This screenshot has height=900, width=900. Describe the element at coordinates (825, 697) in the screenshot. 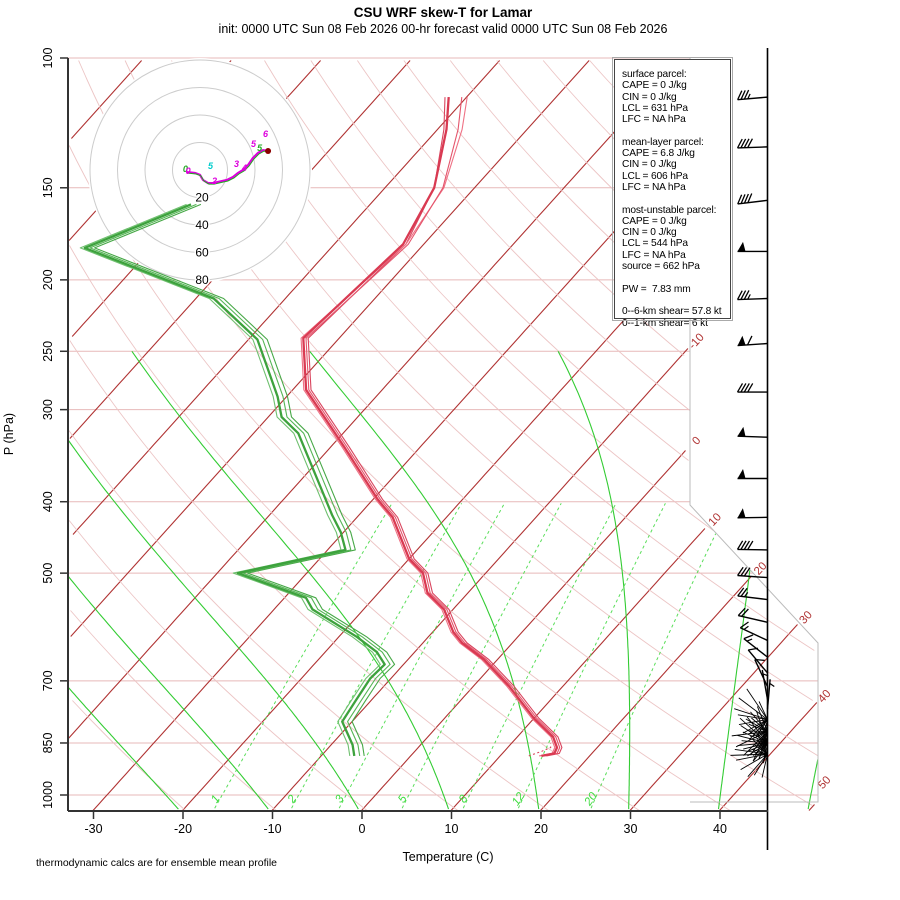

I see `isotherm-edge-label: 40` at that location.